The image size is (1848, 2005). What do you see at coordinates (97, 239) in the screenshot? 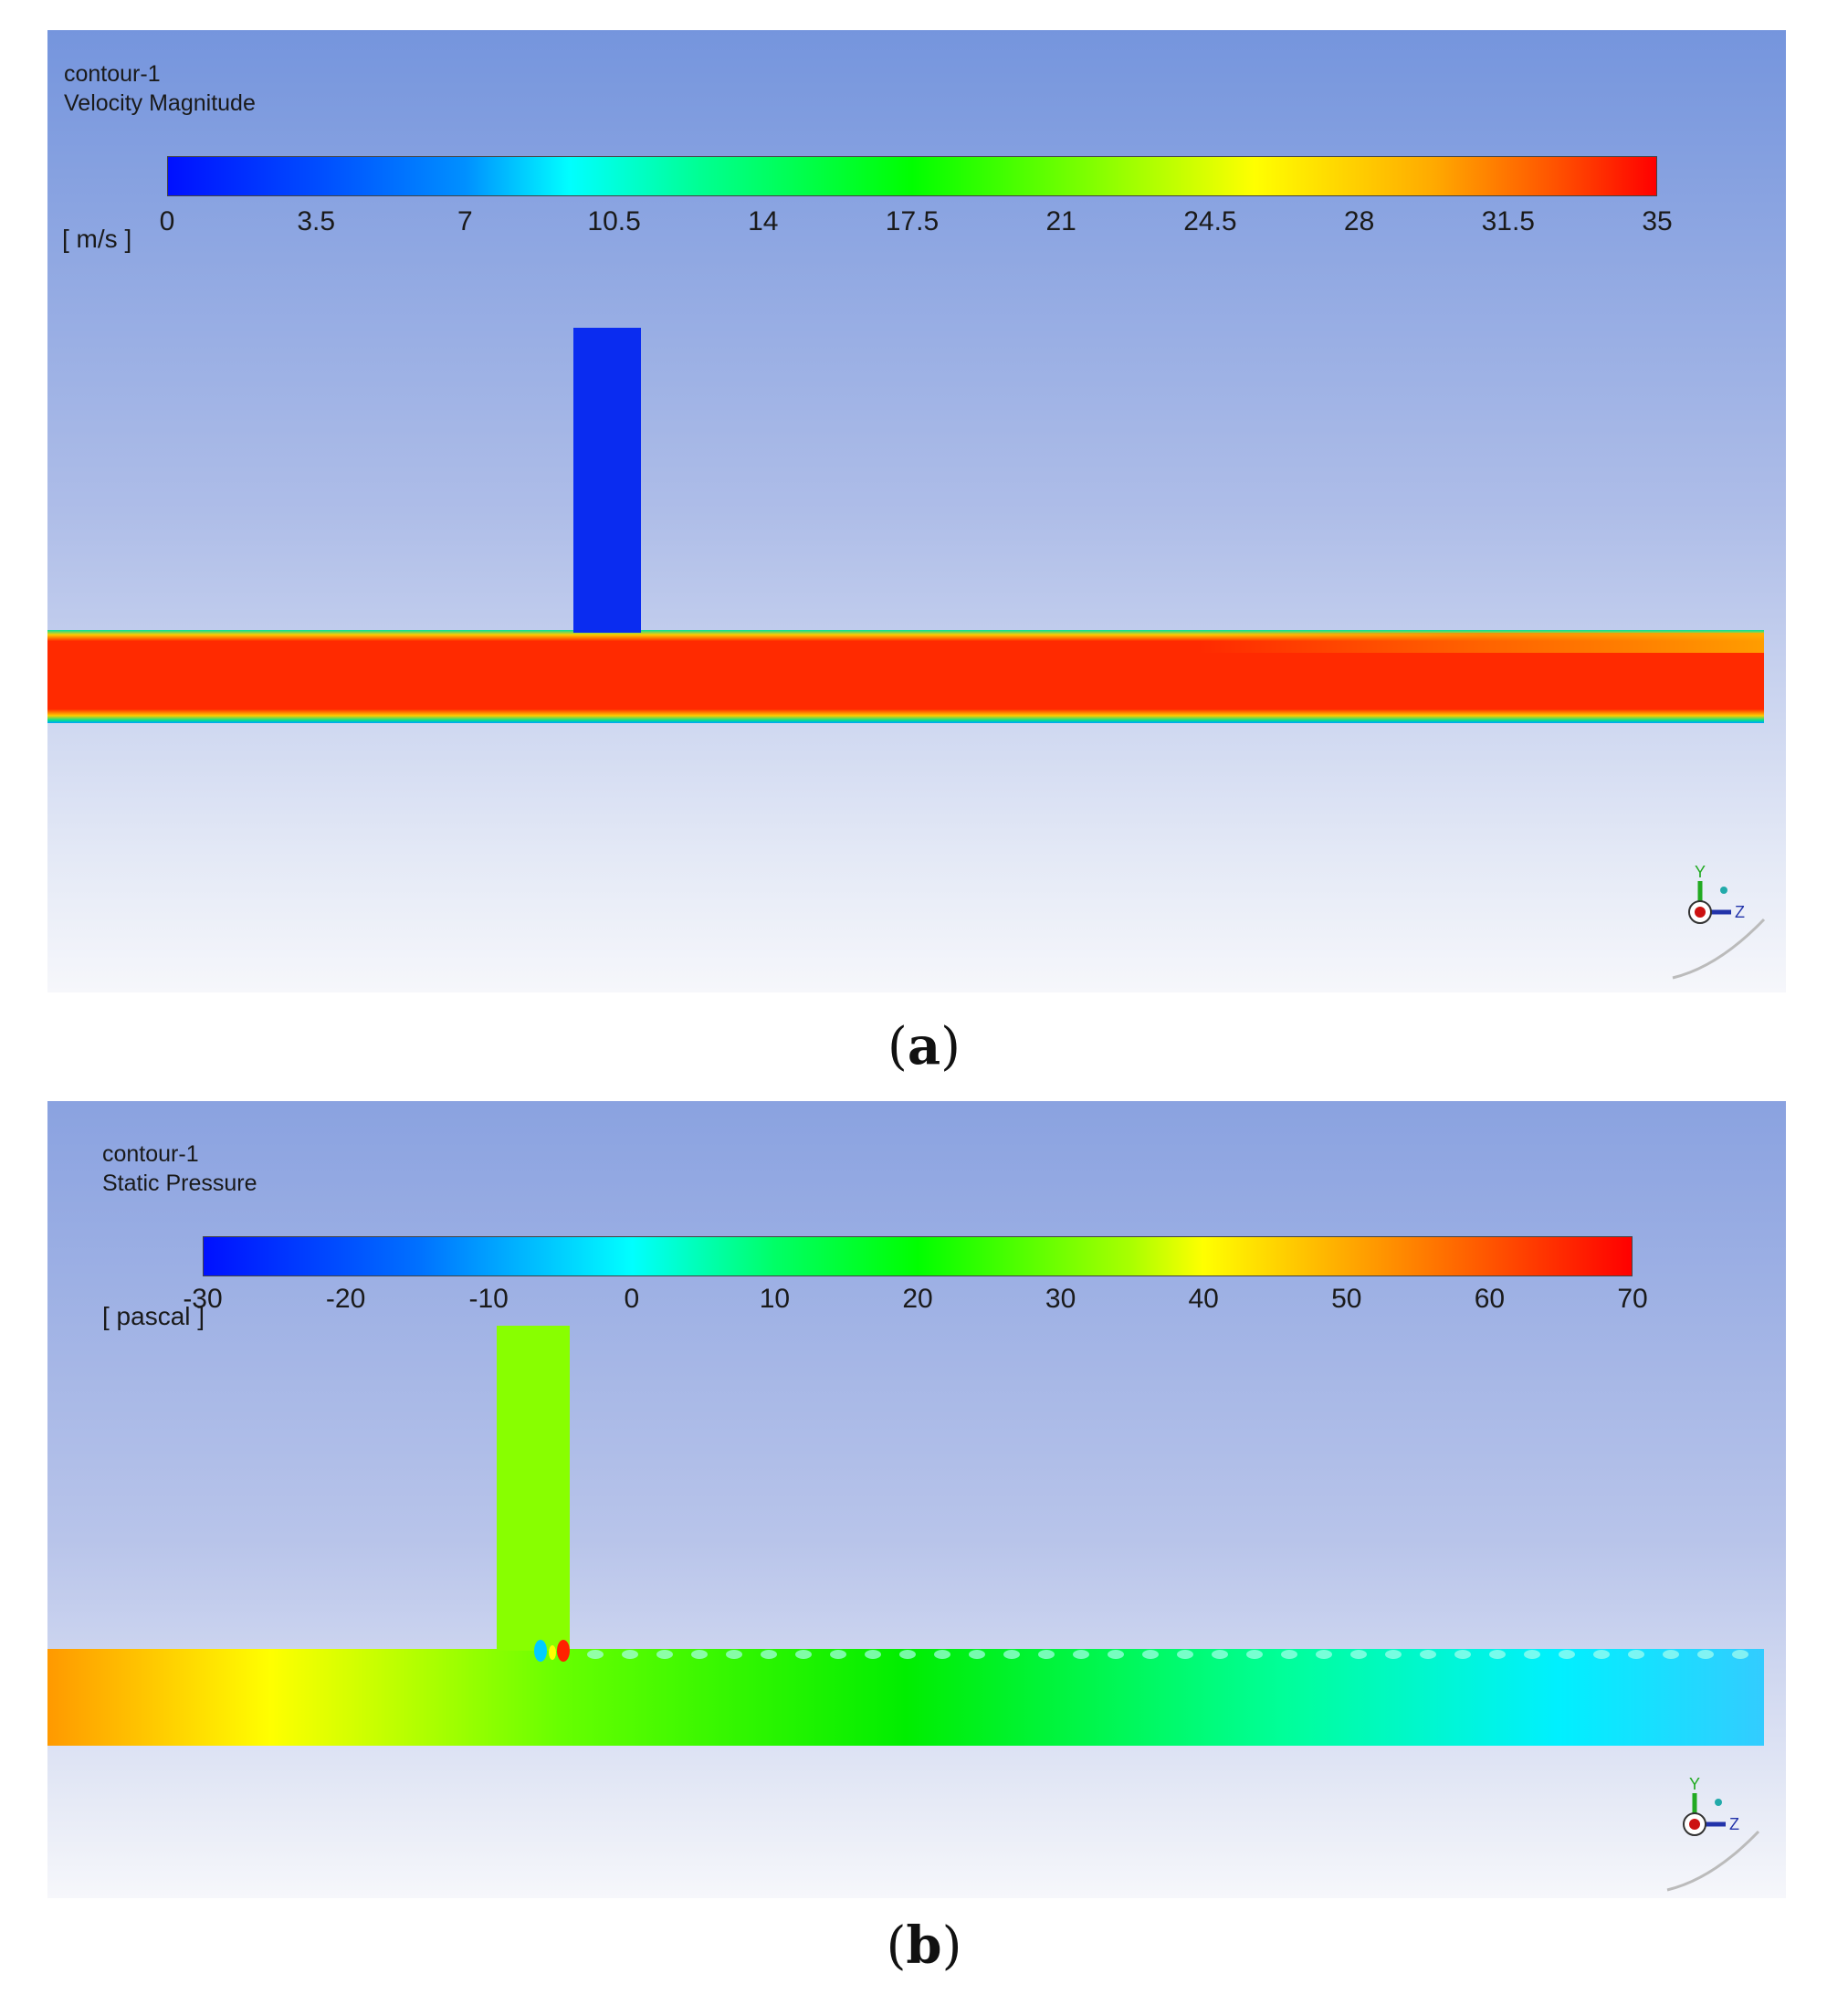
I see `velocity-unit-label: [ m/s ]` at bounding box center [97, 239].